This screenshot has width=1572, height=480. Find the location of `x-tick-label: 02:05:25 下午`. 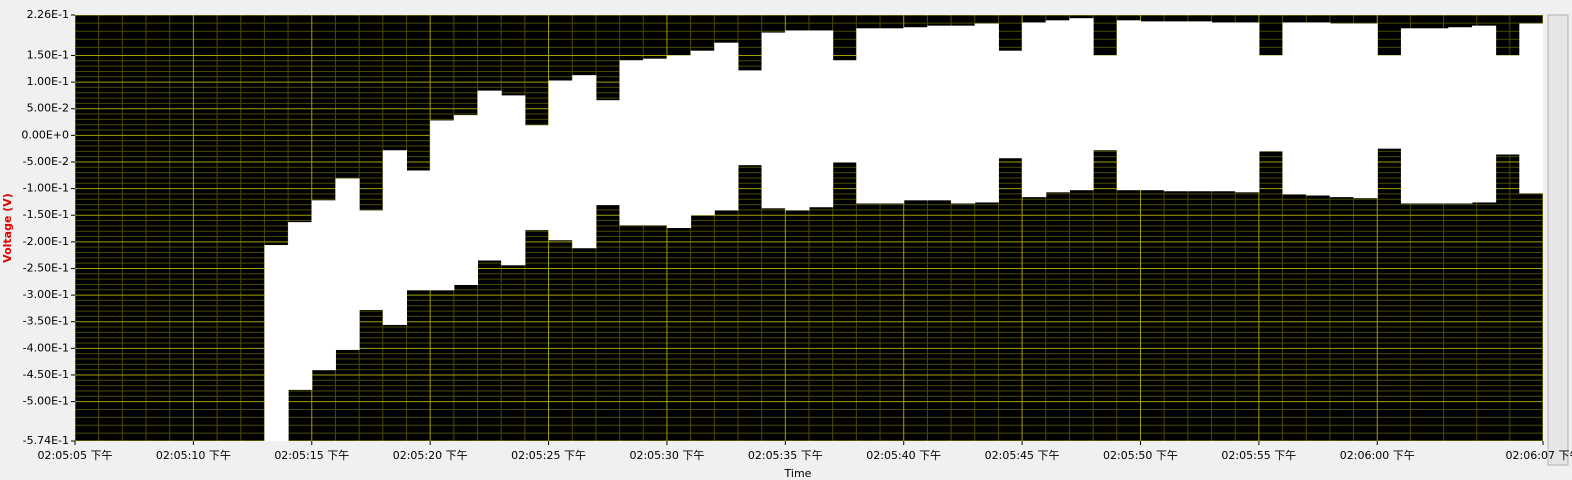

x-tick-label: 02:05:25 下午 is located at coordinates (548, 455).